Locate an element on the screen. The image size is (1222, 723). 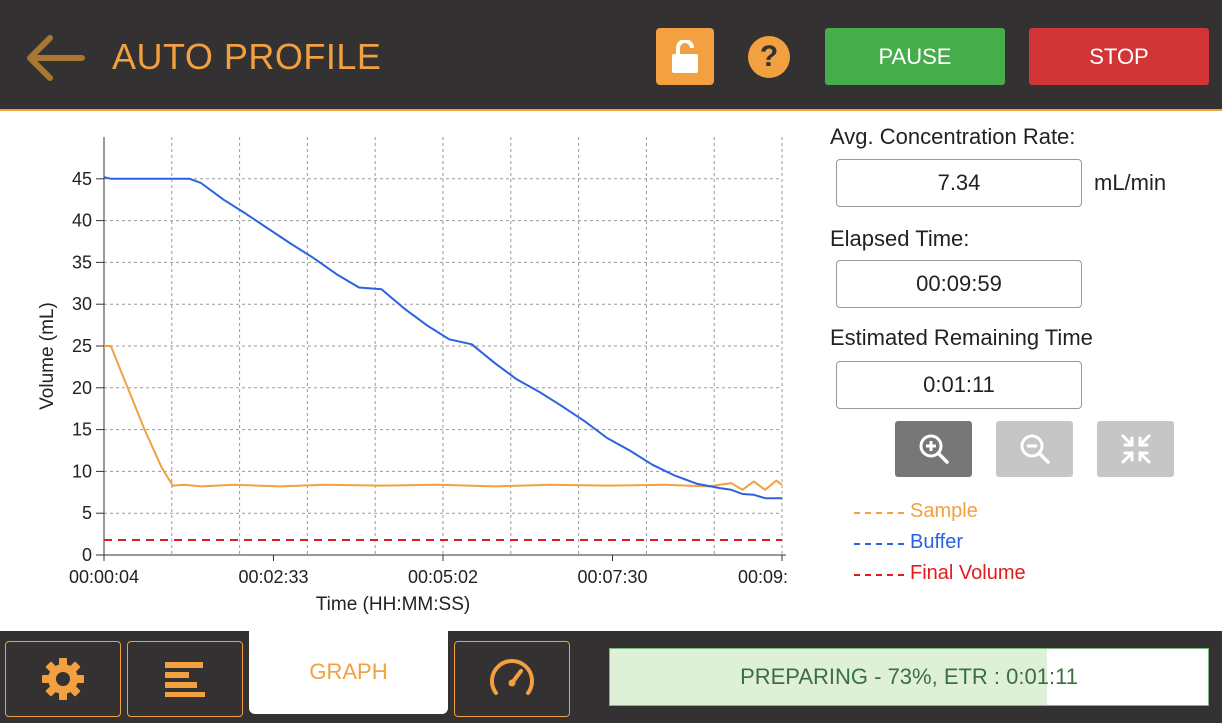
x-tick-label: 00:00:04 is located at coordinates (104, 577).